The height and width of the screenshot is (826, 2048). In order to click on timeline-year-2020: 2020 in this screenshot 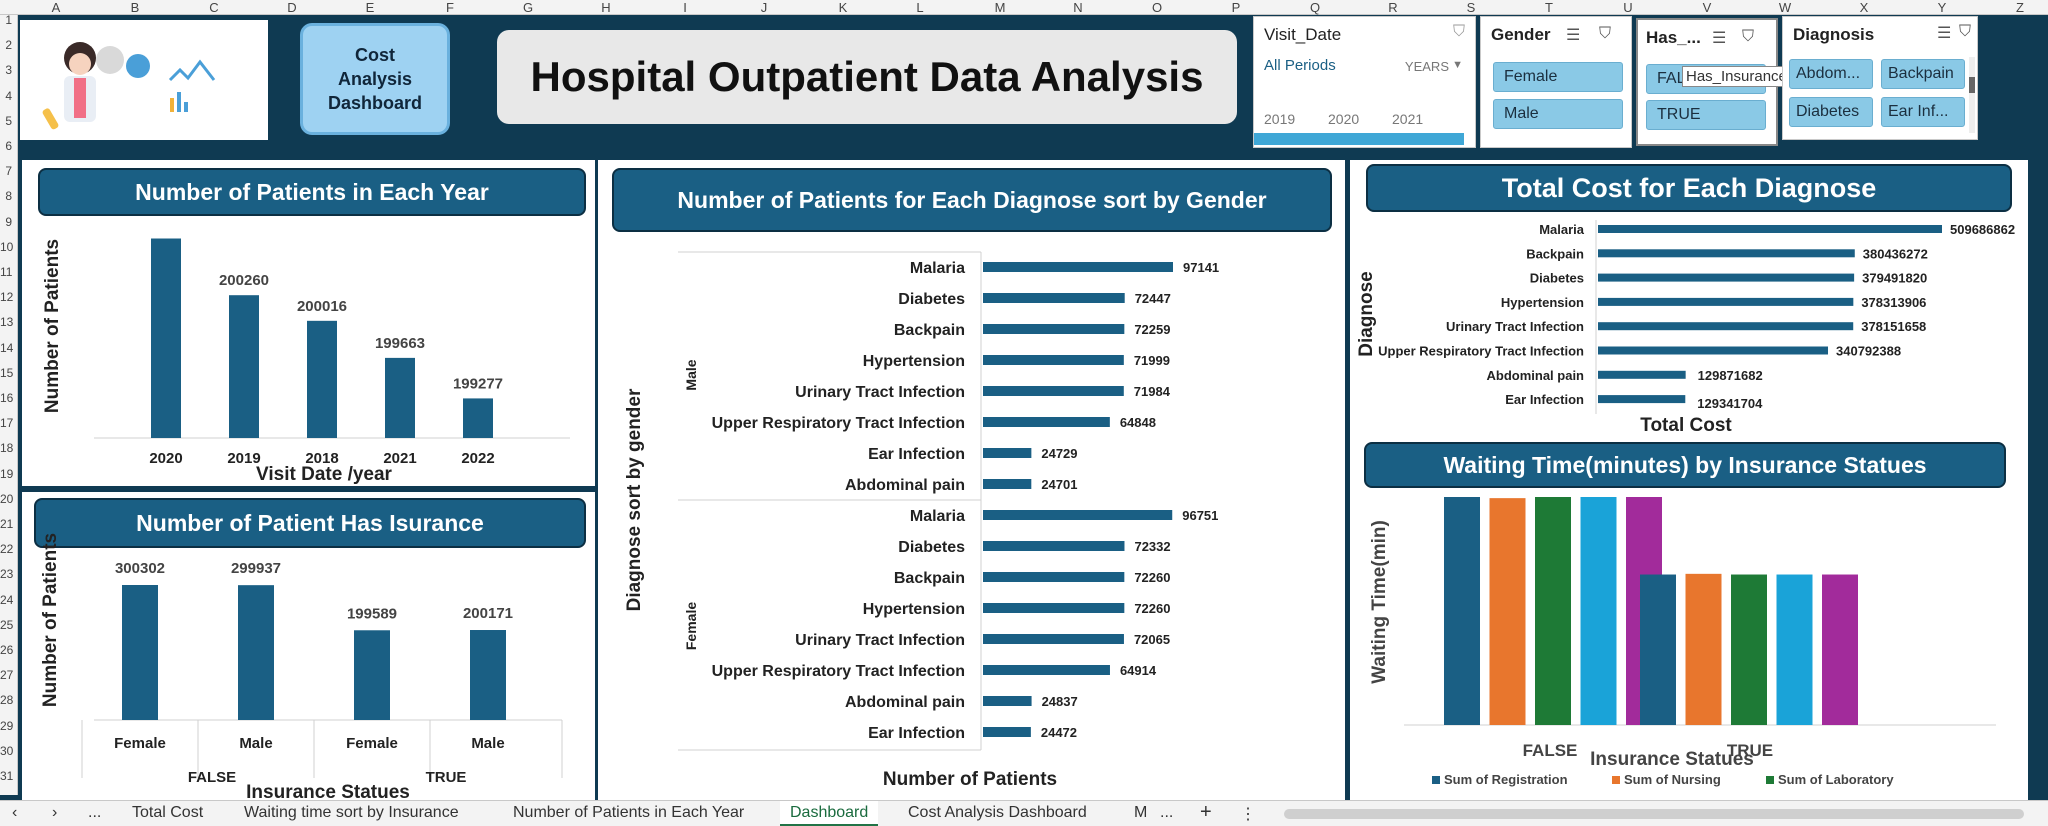, I will do `click(1344, 119)`.